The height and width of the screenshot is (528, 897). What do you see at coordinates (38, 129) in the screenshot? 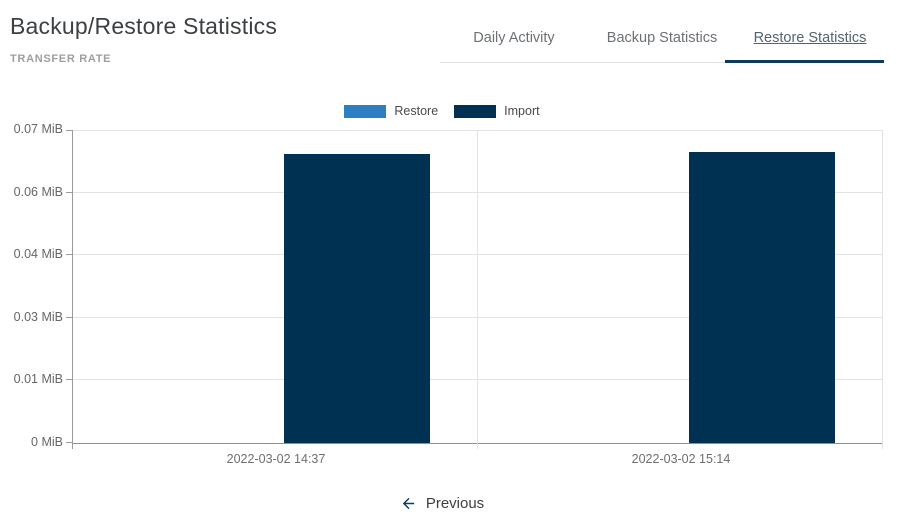
I see `y-axis-label: 0.07 MiB` at bounding box center [38, 129].